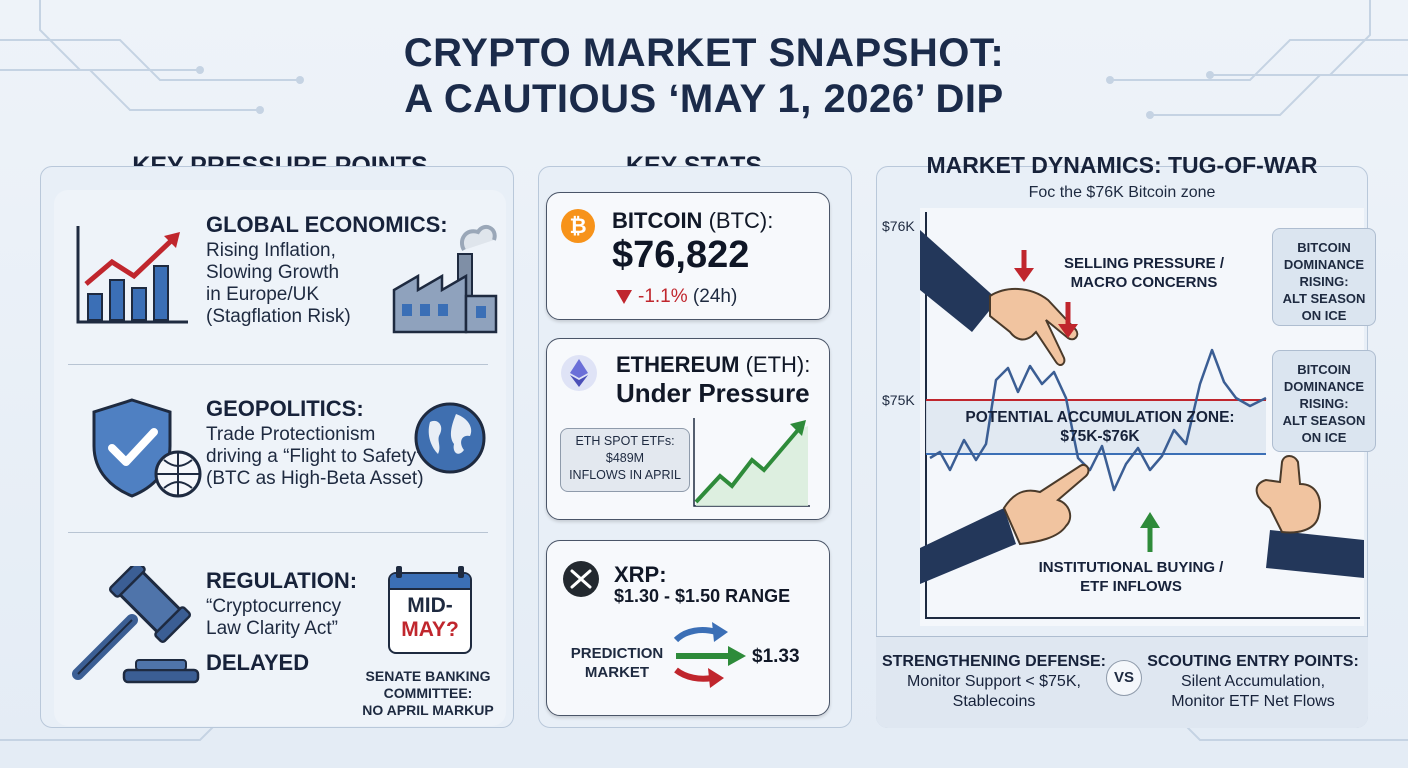 The height and width of the screenshot is (768, 1408). What do you see at coordinates (994, 701) in the screenshot?
I see `defense-line: Stablecoins` at bounding box center [994, 701].